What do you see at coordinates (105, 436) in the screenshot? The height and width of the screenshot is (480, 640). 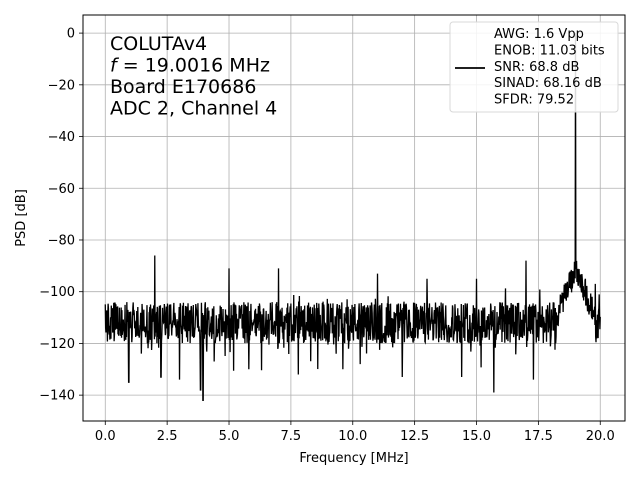 I see `x-tick-label: 0.0` at bounding box center [105, 436].